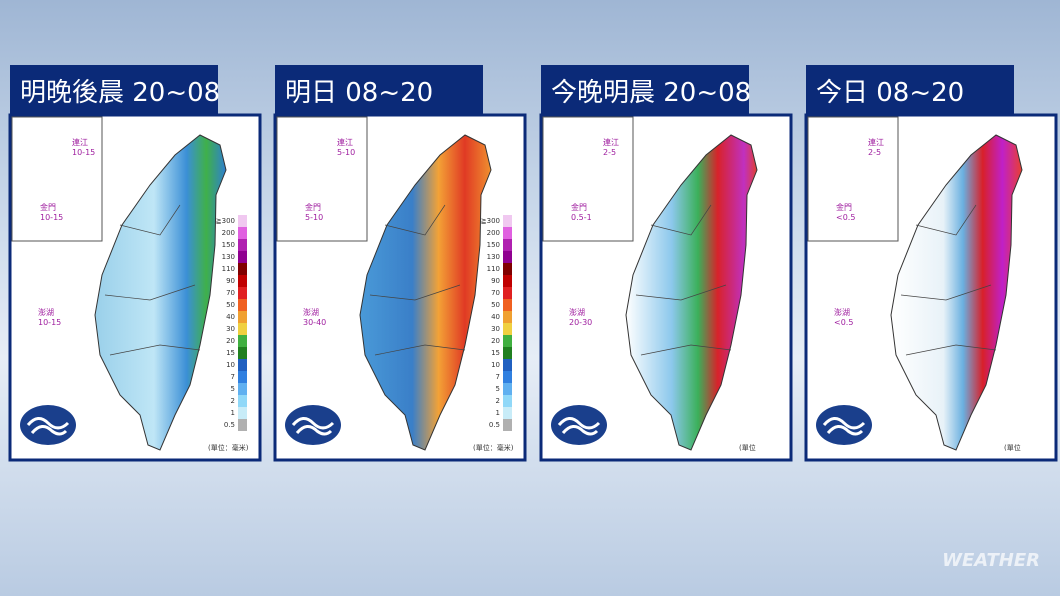 The height and width of the screenshot is (596, 1060). Describe the element at coordinates (495, 293) in the screenshot. I see `legend-label: 70` at that location.